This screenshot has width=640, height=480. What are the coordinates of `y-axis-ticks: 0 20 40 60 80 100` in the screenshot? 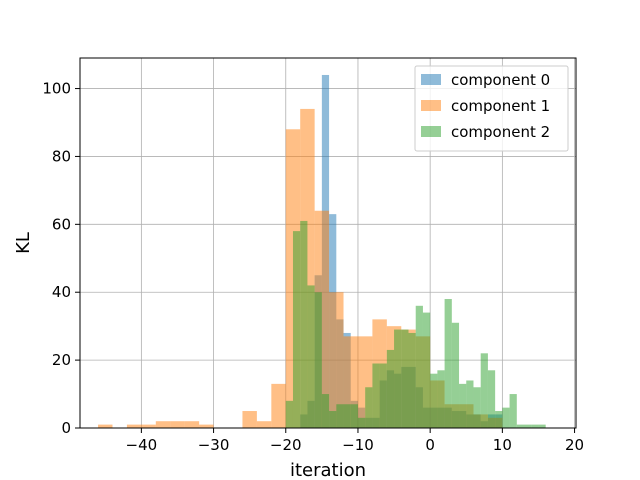 It's located at (61, 258).